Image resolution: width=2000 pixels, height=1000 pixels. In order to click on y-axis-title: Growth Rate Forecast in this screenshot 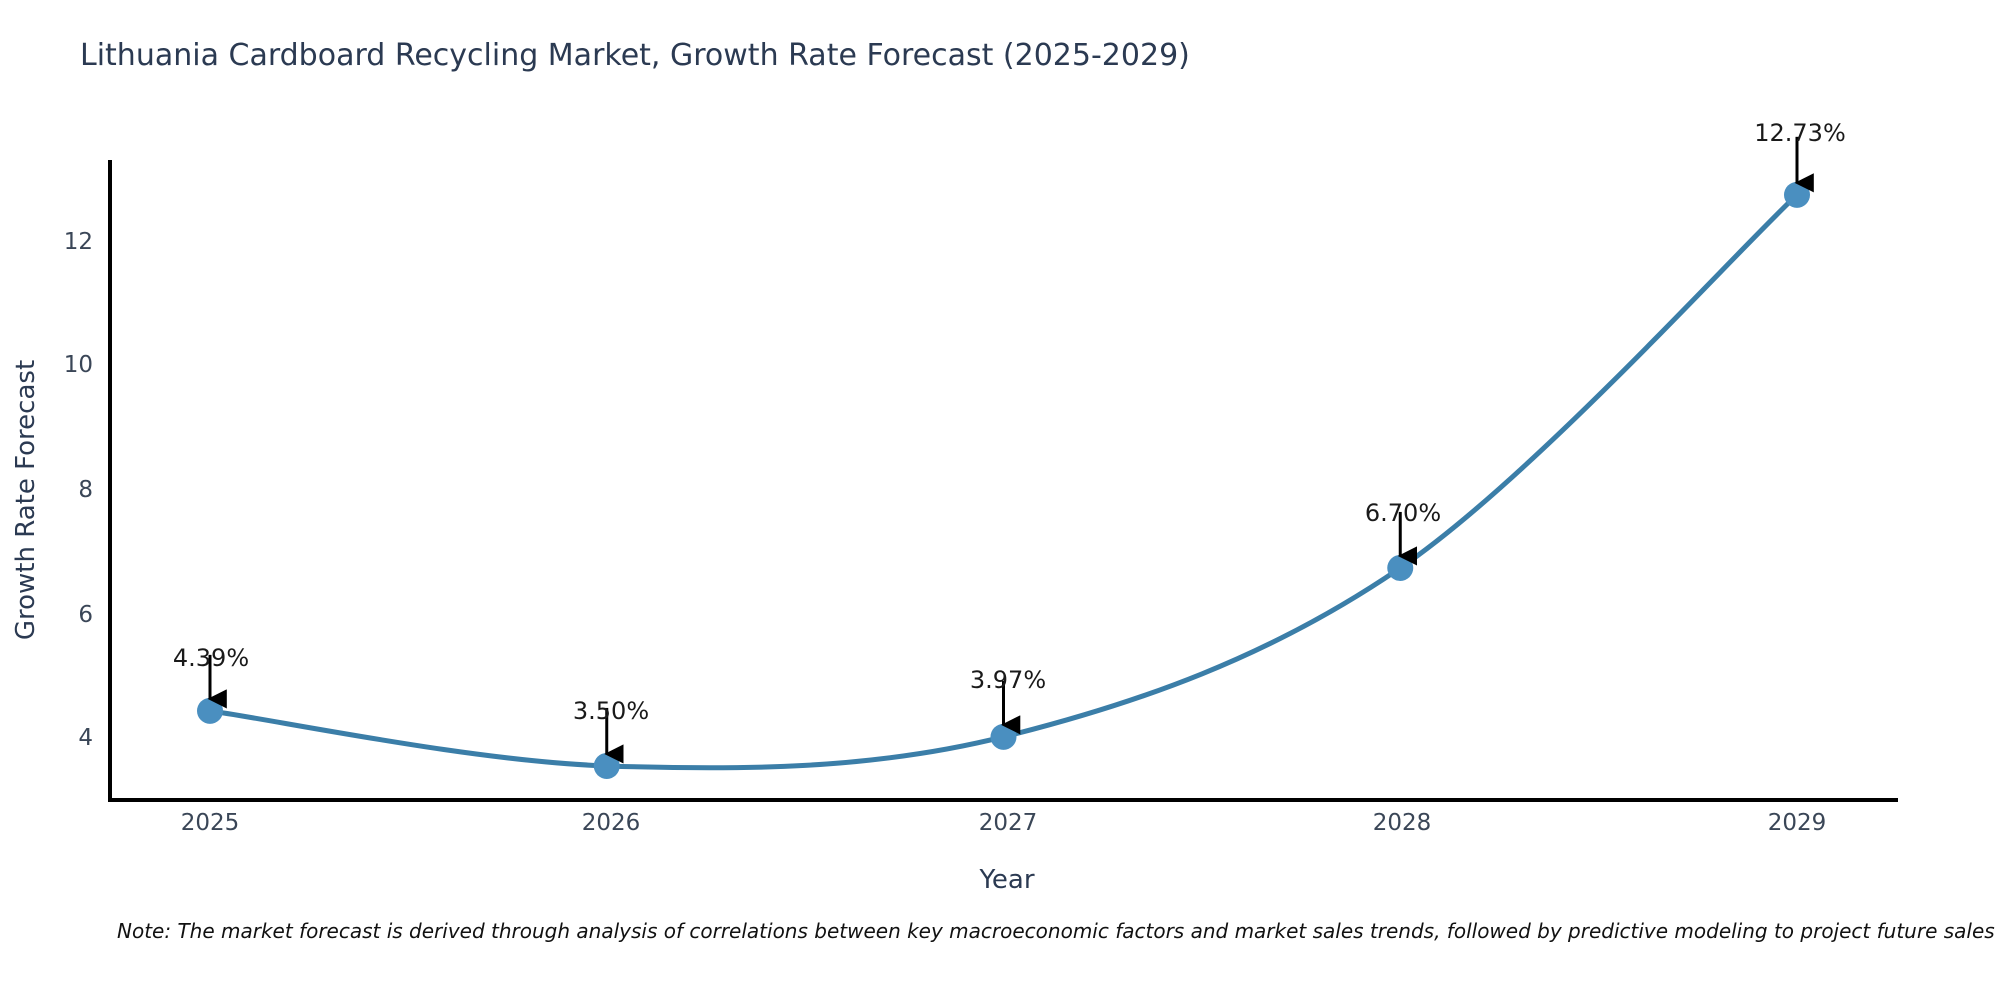, I will do `click(26, 500)`.